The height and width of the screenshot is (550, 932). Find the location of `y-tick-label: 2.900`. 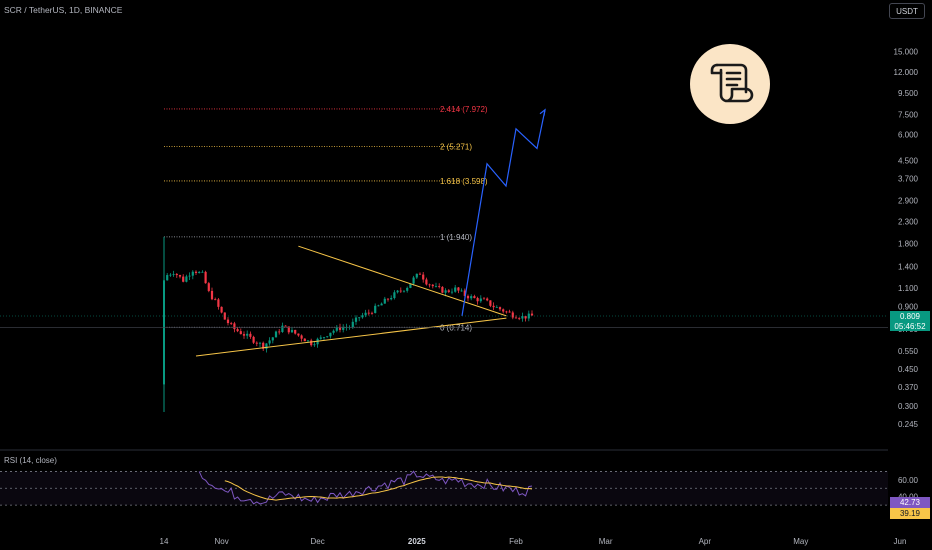

y-tick-label: 2.900 is located at coordinates (908, 200).